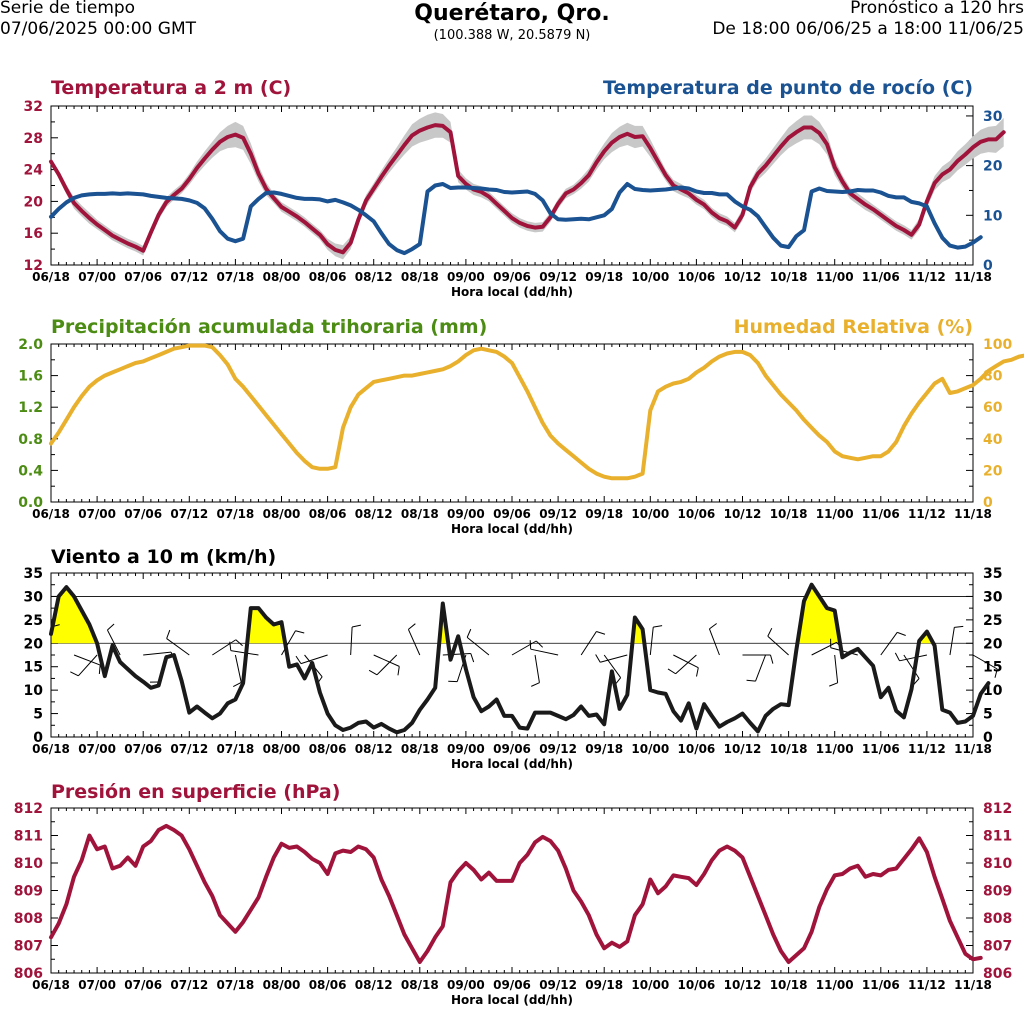 Image resolution: width=1024 pixels, height=1024 pixels. What do you see at coordinates (30, 440) in the screenshot?
I see `y-left-tick-label: 0.8` at bounding box center [30, 440].